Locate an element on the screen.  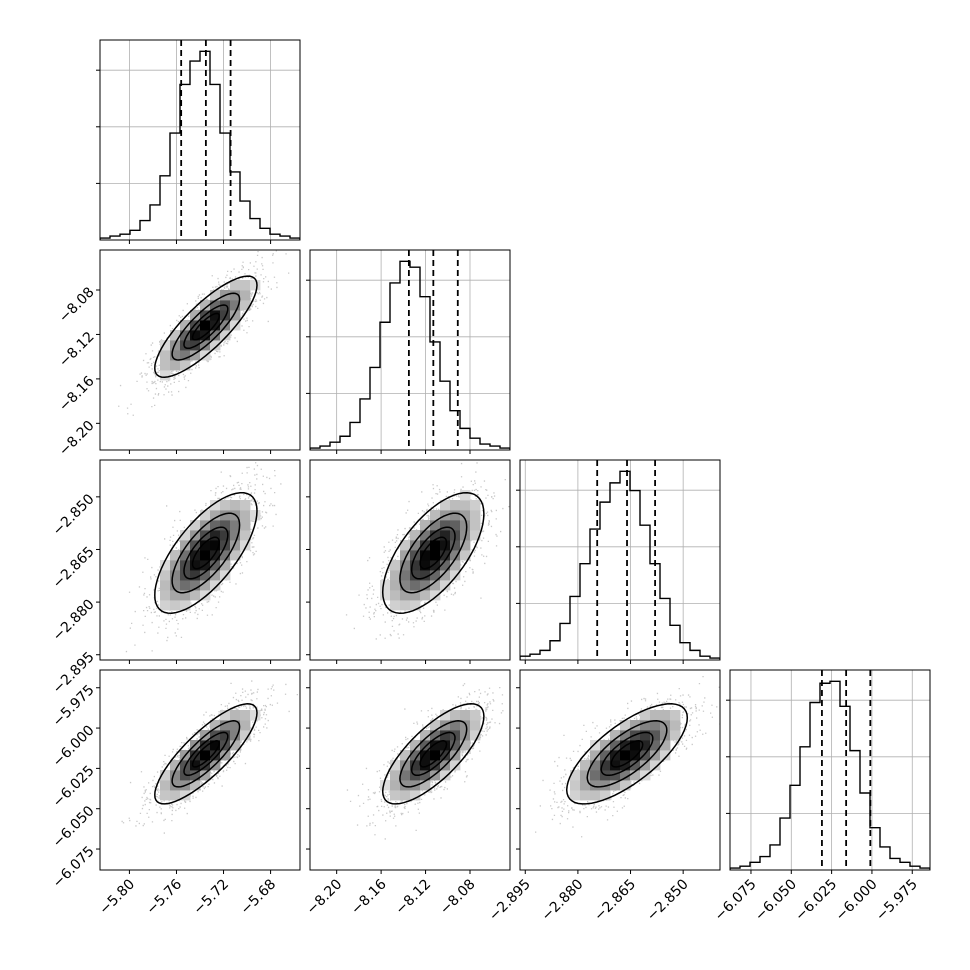
scatter-points is located at coordinates (627, 757).